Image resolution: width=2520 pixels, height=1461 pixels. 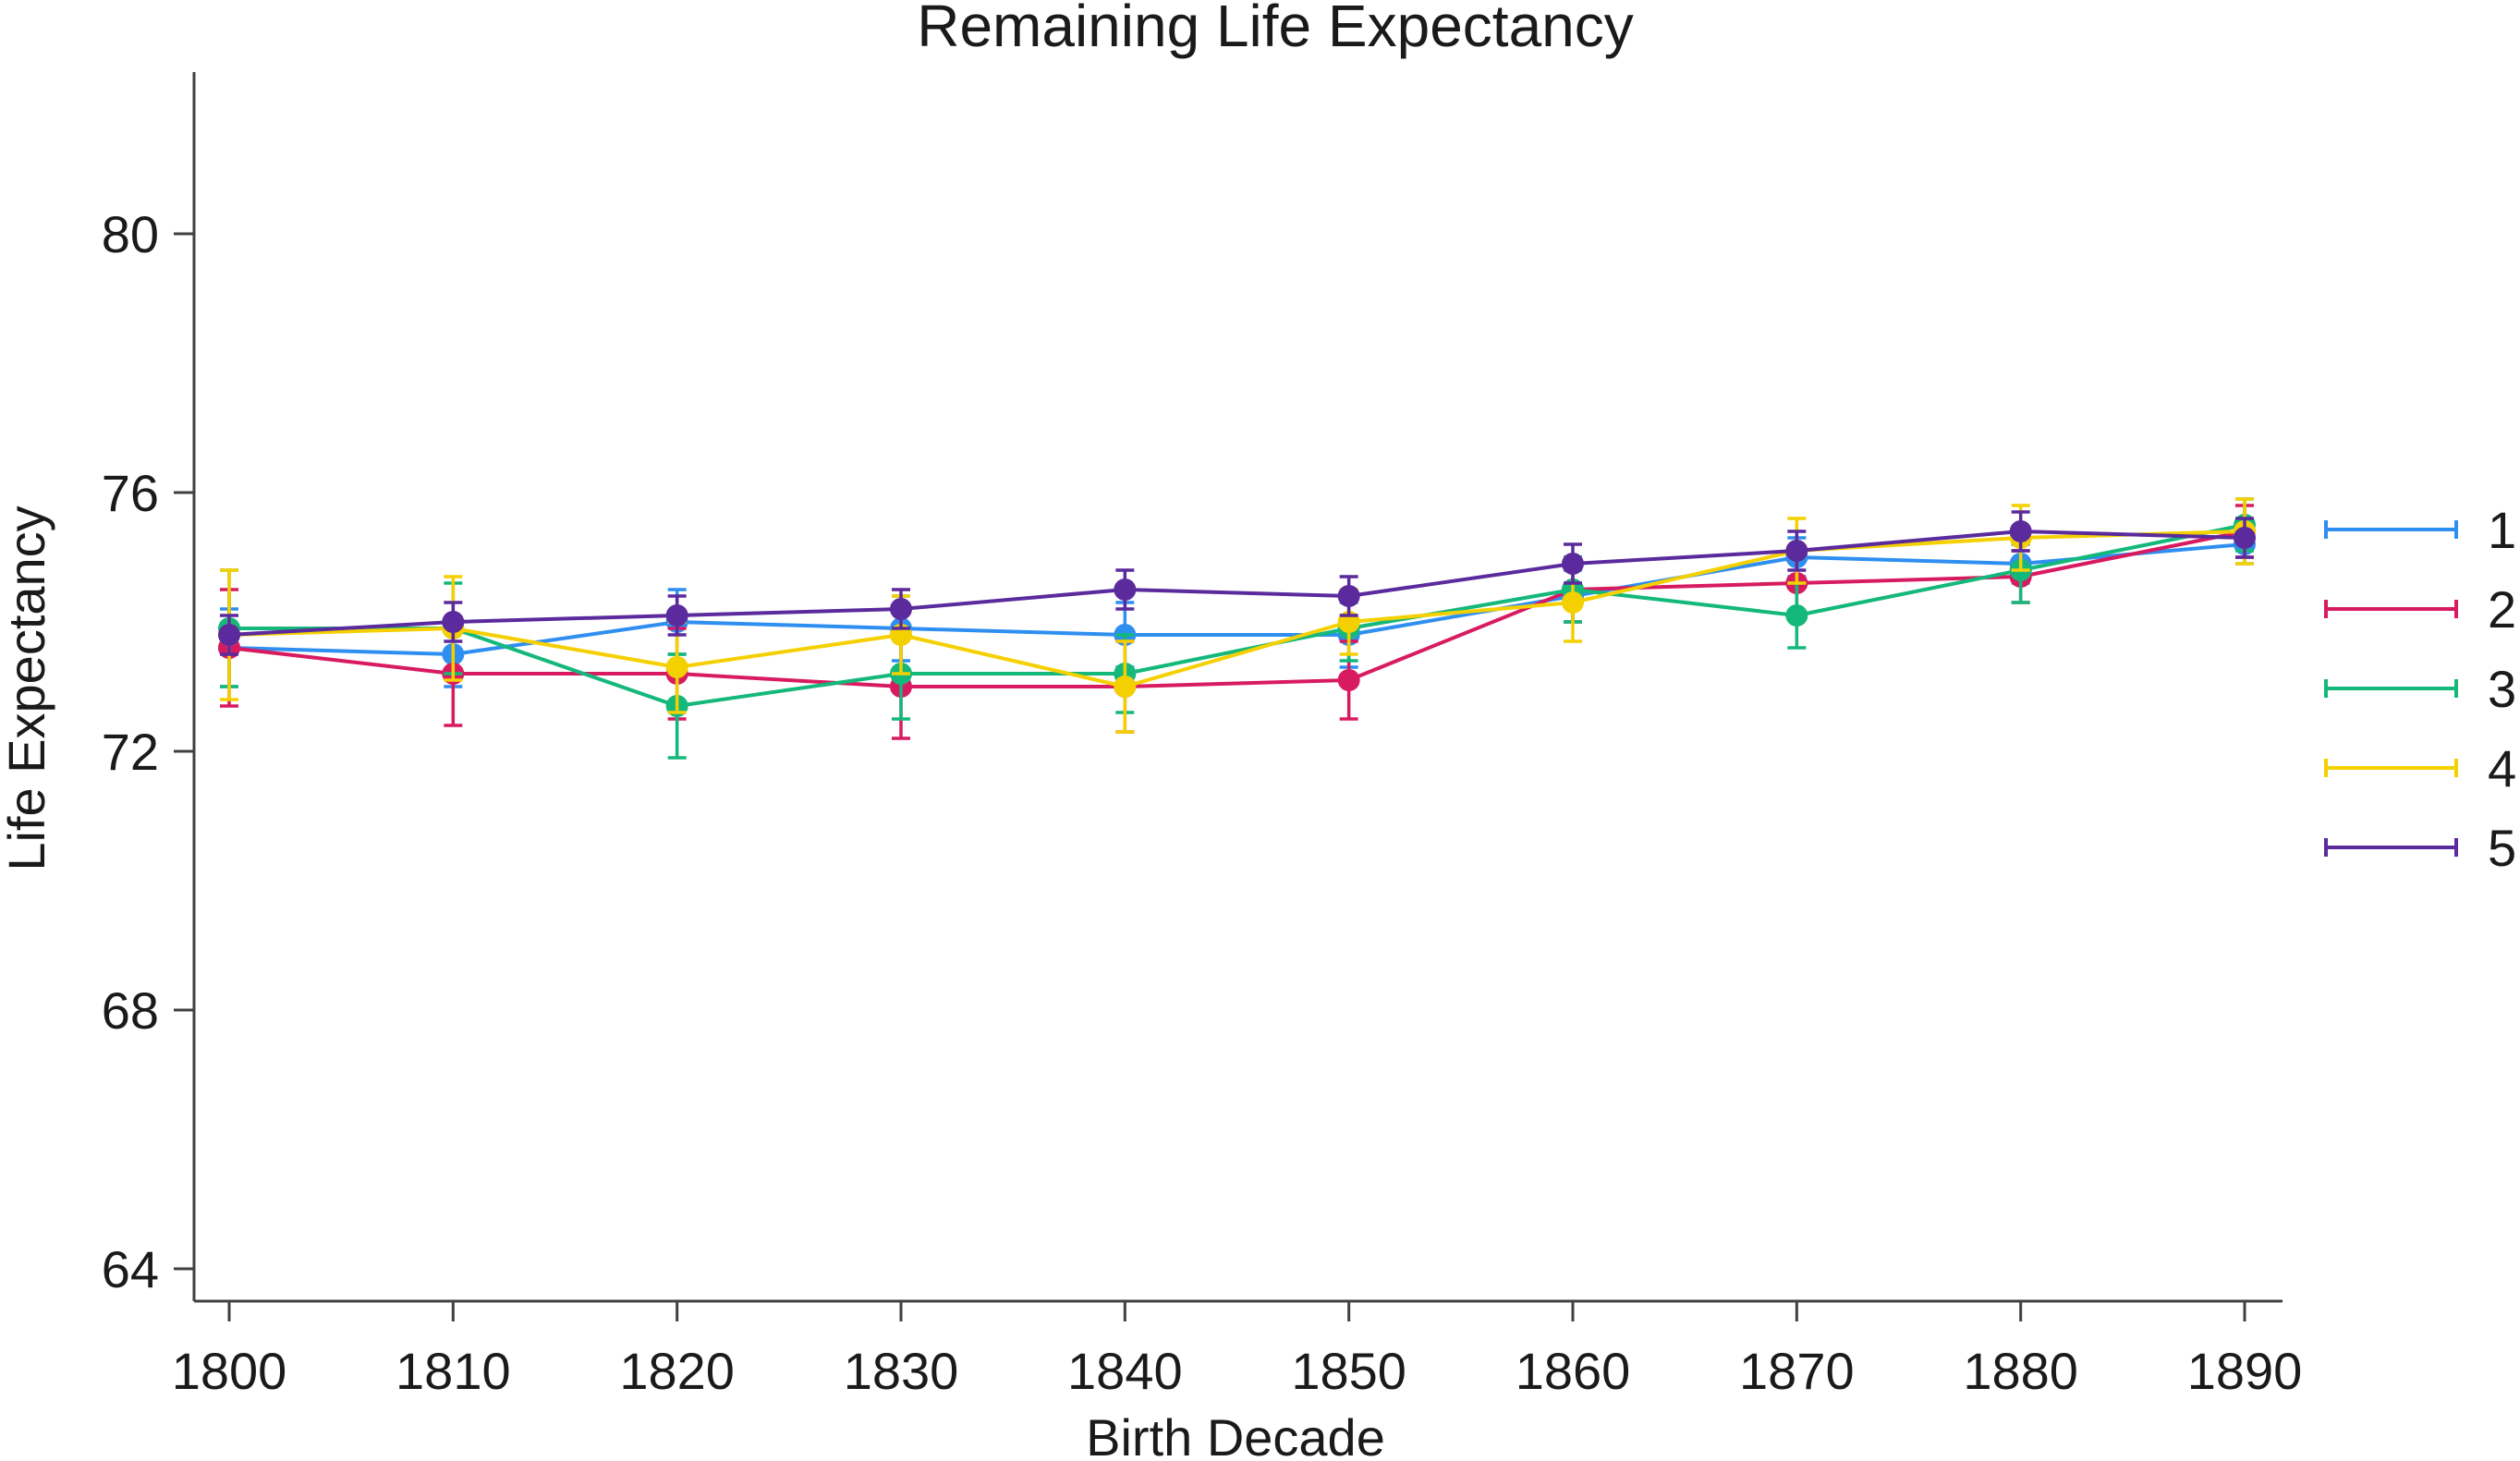 I want to click on x-tick-label: 1880, so click(x=2020, y=1371).